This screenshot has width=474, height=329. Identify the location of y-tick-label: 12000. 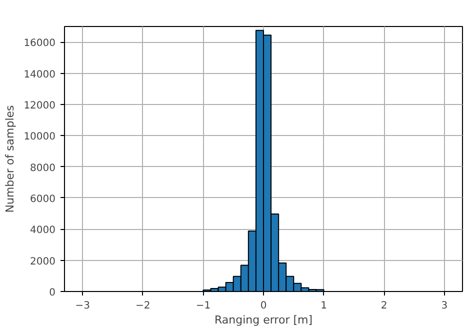
(40, 106).